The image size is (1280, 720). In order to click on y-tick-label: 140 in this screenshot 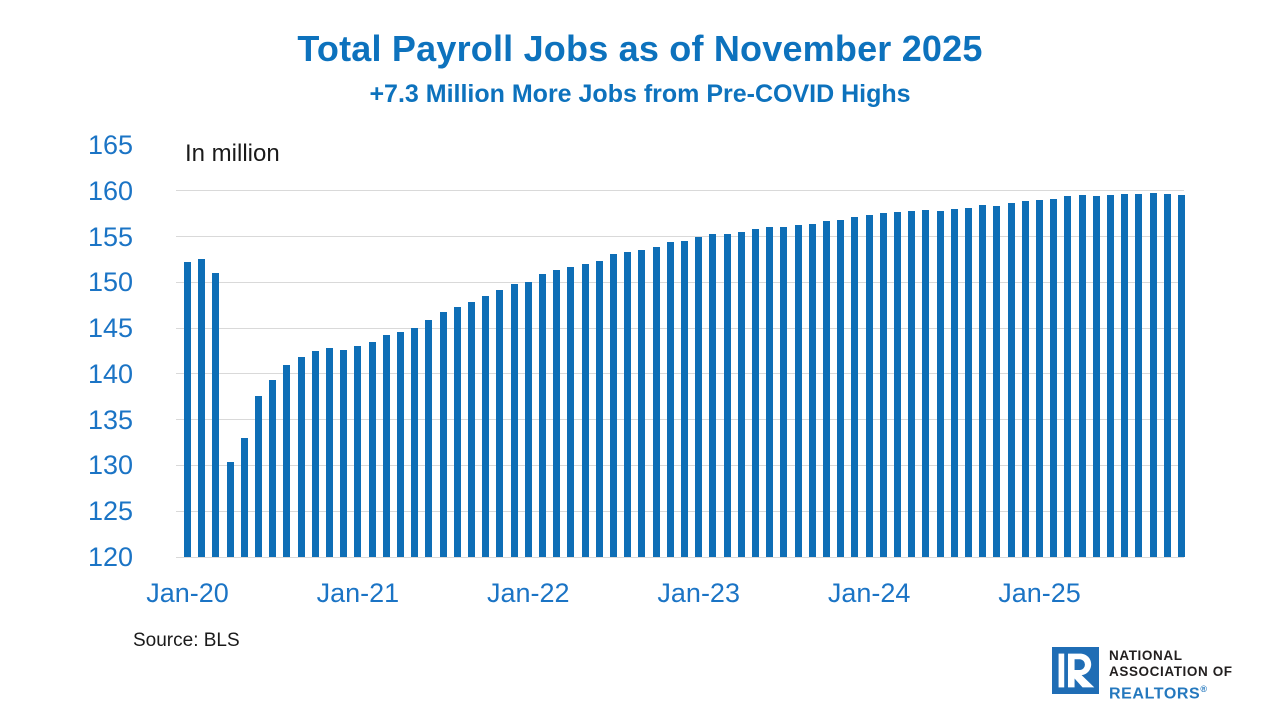, I will do `click(111, 373)`.